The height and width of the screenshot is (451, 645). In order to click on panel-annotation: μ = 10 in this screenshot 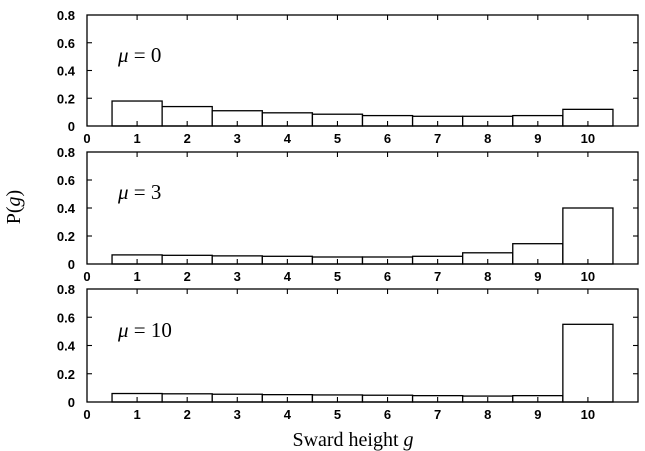, I will do `click(144, 330)`.